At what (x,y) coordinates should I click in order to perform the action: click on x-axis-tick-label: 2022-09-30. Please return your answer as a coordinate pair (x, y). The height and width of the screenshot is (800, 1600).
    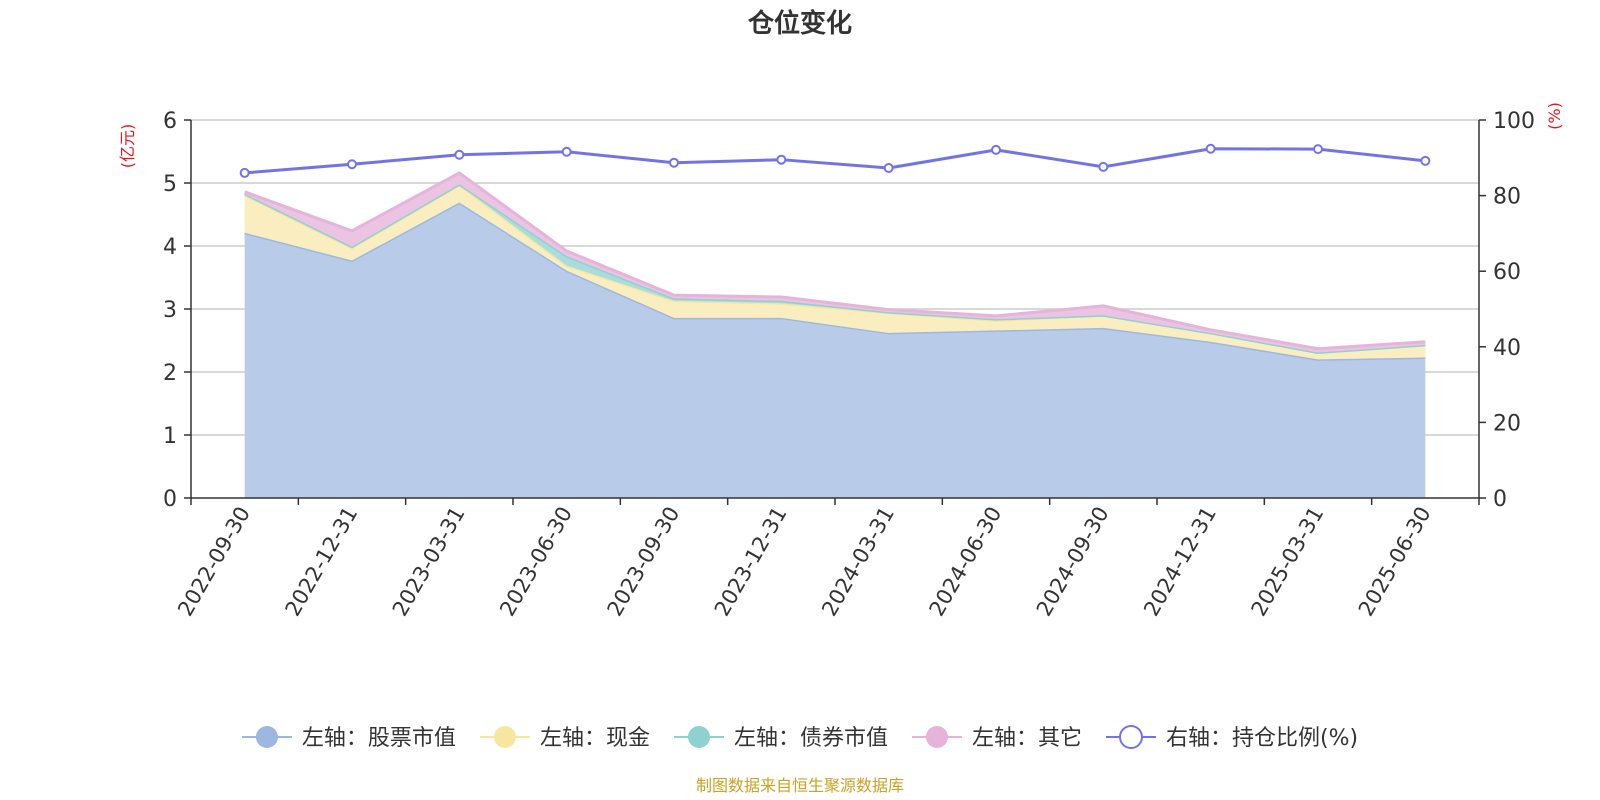
    Looking at the image, I should click on (214, 562).